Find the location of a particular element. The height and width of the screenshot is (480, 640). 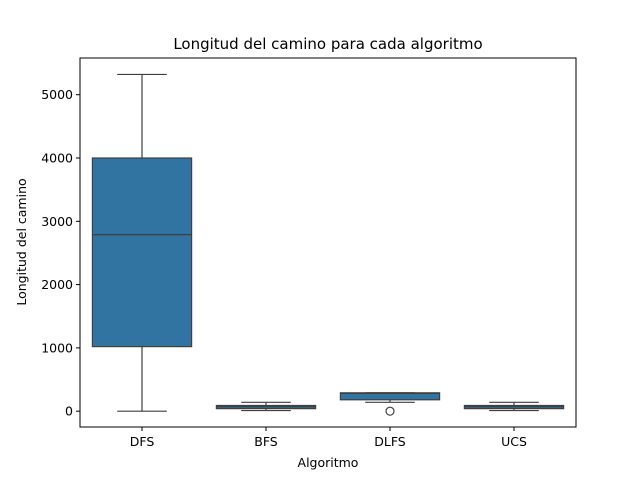

x-tick-label: DLFS is located at coordinates (390, 441).